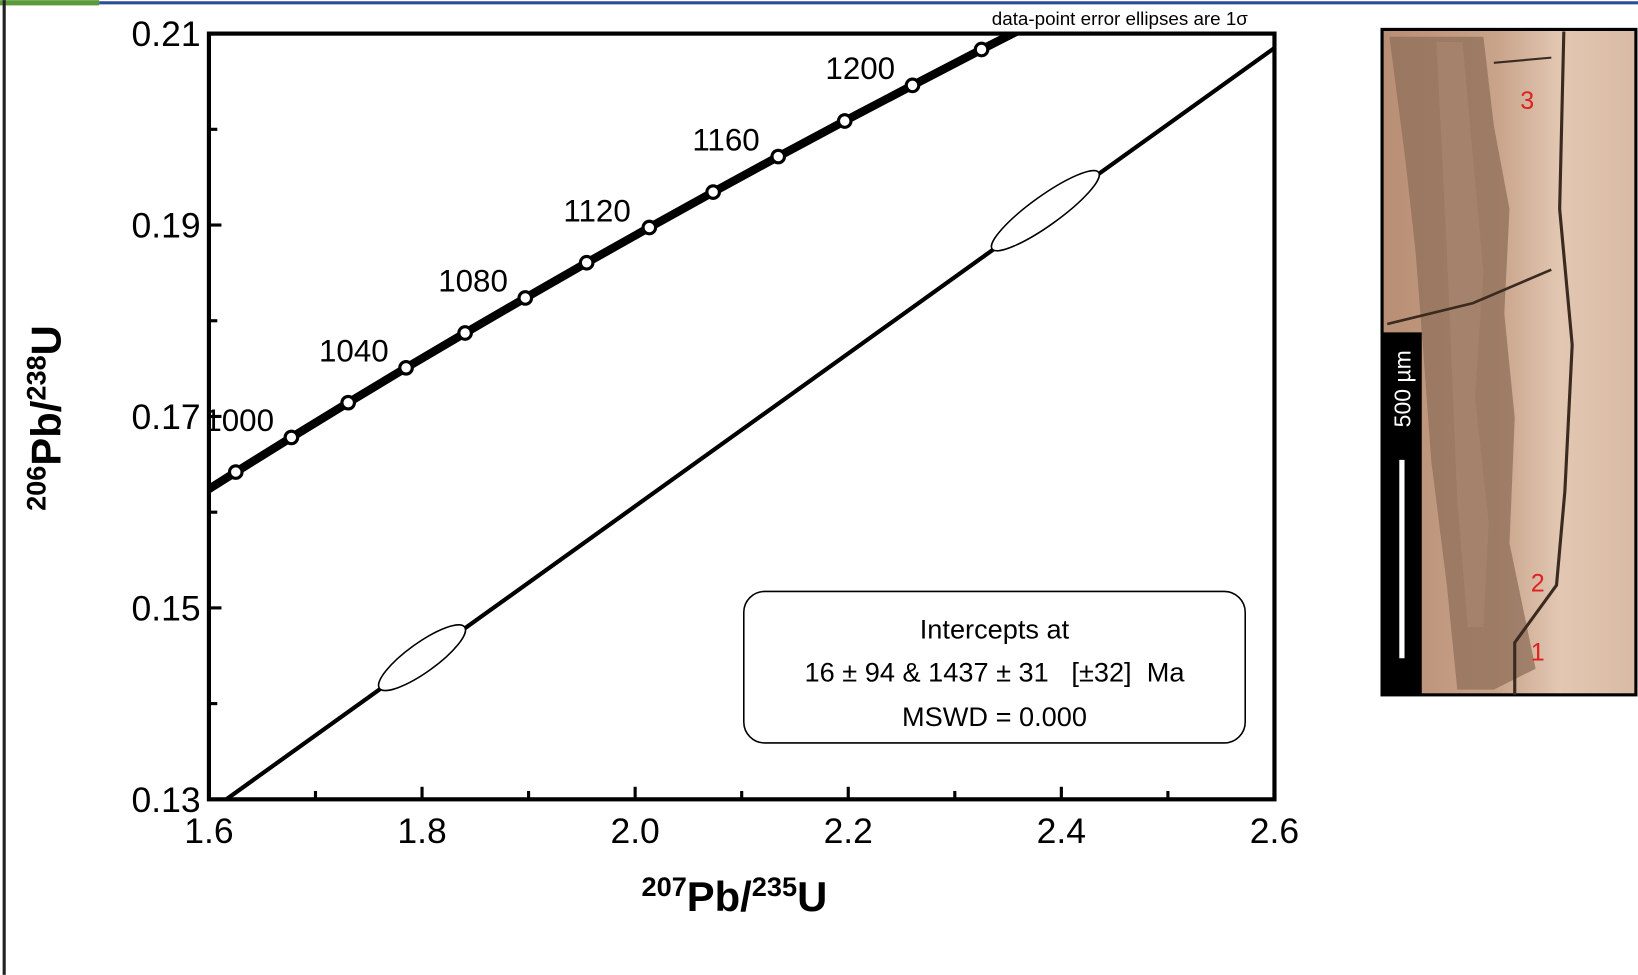 The image size is (1638, 975). What do you see at coordinates (1402, 388) in the screenshot?
I see `scale-label: 500 µm` at bounding box center [1402, 388].